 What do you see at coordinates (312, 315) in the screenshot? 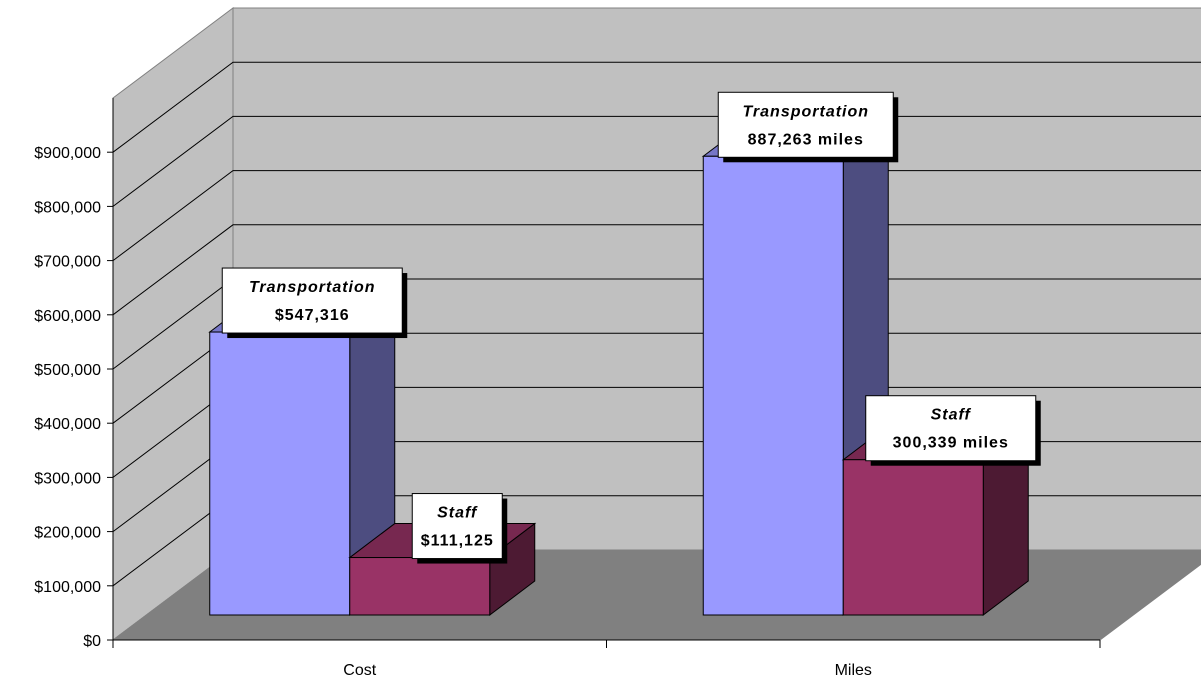
I see `label-value: $547,316` at bounding box center [312, 315].